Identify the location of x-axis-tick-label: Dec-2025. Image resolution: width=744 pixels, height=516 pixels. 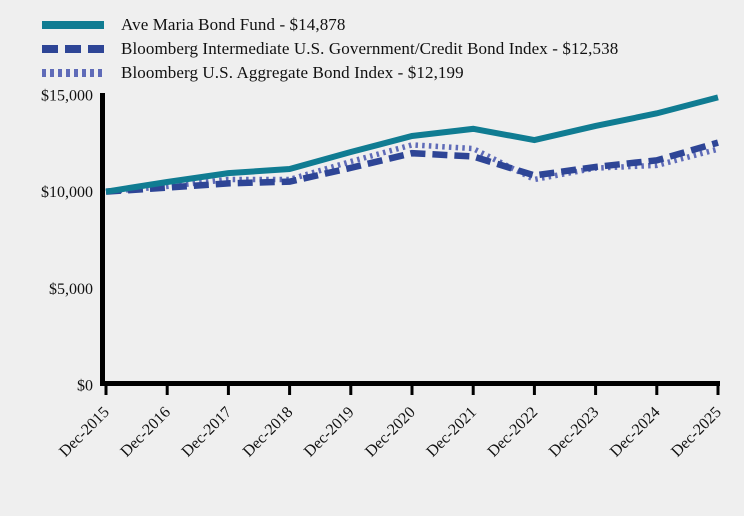
(696, 432).